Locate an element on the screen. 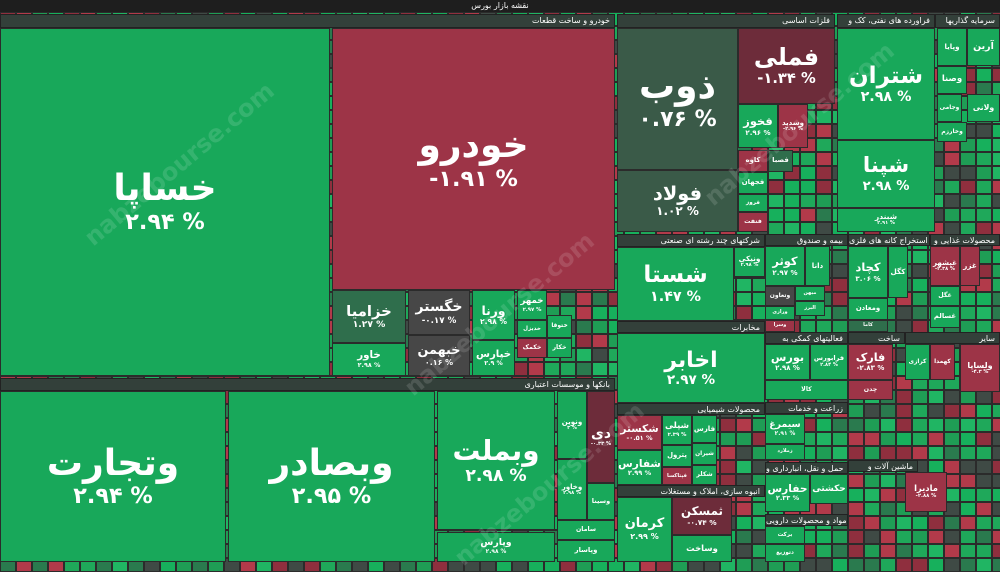 This screenshot has width=1000, height=572. tile: بورس ۲.۹۸ % is located at coordinates (787, 362).